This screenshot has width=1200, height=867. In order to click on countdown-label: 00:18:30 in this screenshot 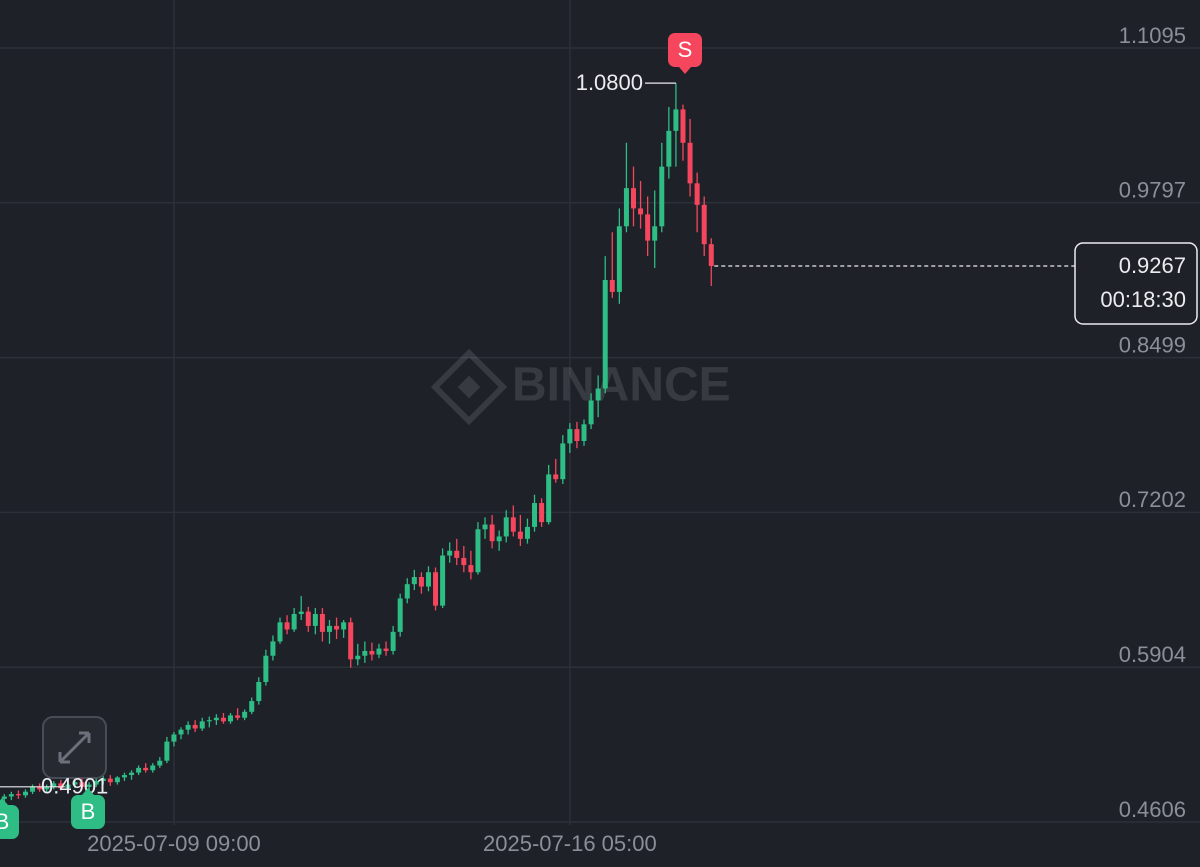, I will do `click(1143, 299)`.